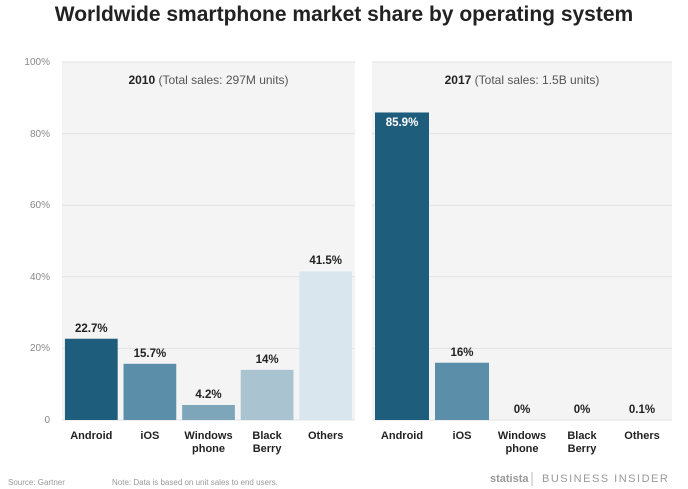 This screenshot has height=489, width=688. I want to click on value-label: 16%, so click(462, 352).